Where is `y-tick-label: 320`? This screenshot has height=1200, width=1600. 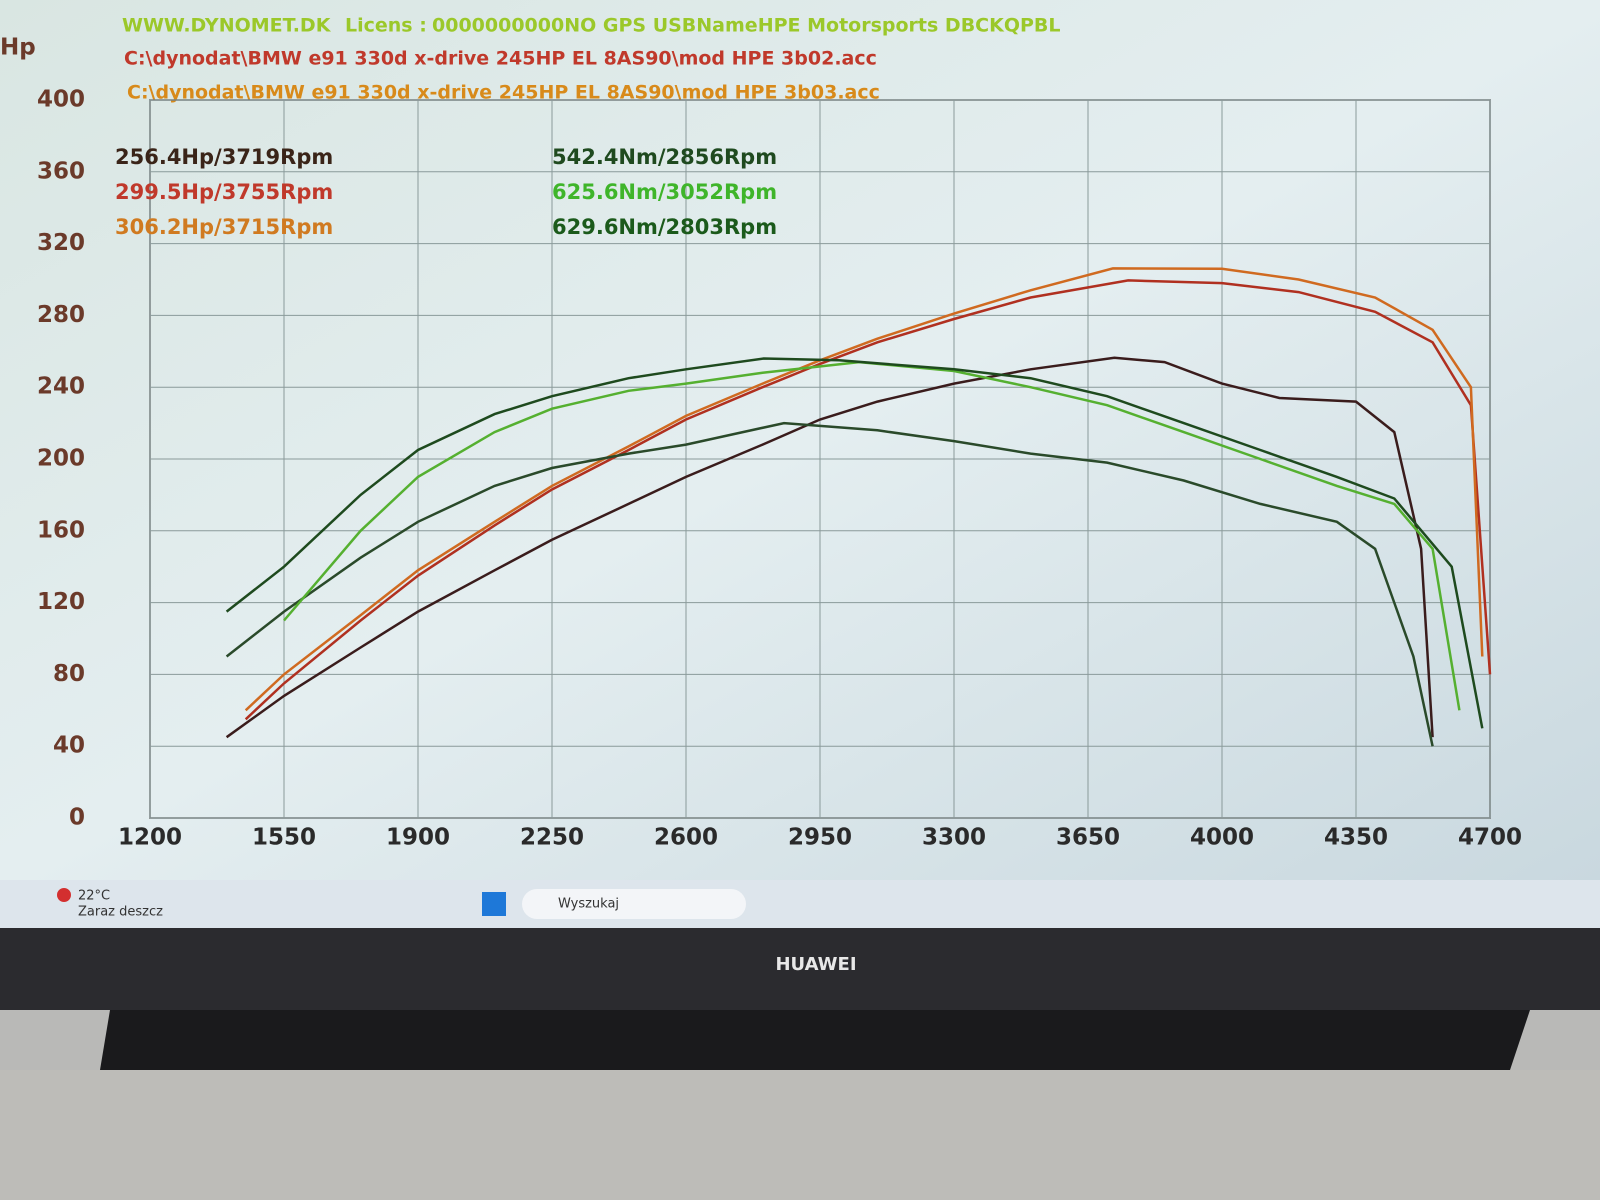
y-tick-label: 320 is located at coordinates (61, 243).